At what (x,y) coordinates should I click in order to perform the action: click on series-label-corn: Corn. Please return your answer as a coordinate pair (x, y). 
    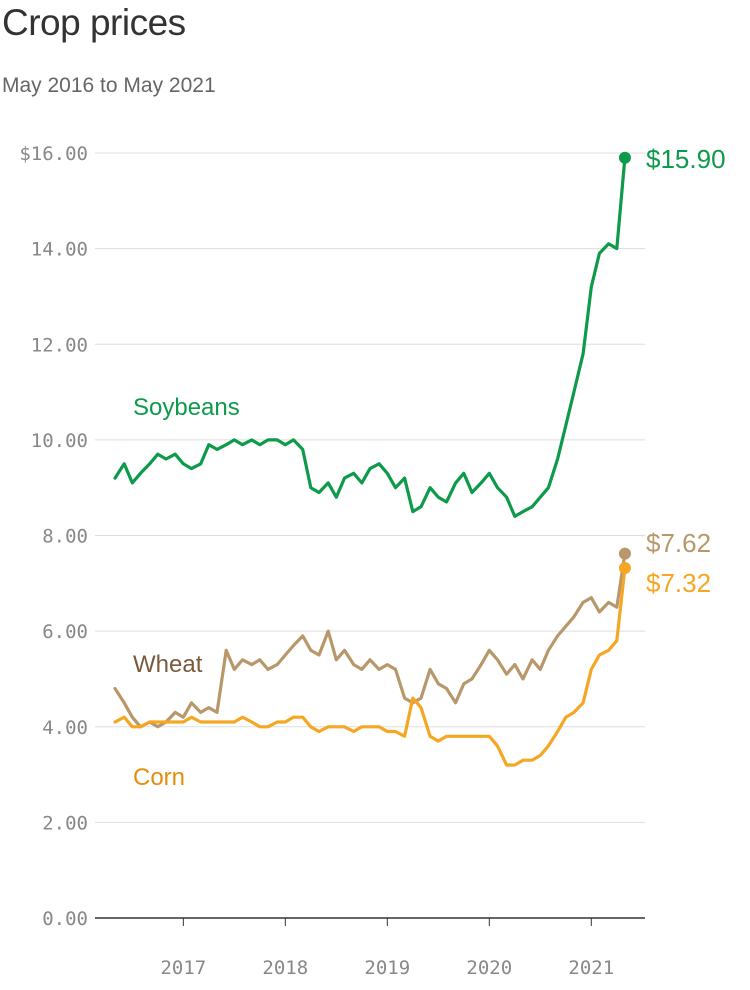
    Looking at the image, I should click on (159, 777).